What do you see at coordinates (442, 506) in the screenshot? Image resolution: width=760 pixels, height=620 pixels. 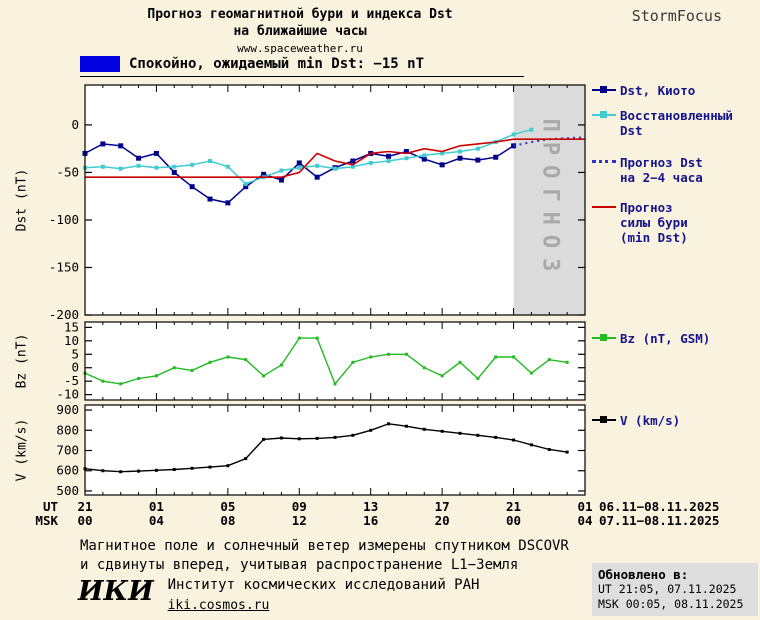 I see `svg-text: 17` at bounding box center [442, 506].